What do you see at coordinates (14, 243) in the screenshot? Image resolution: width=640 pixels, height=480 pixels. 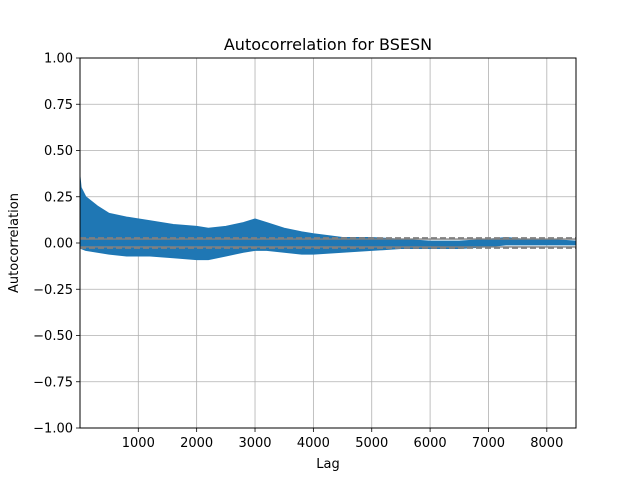 I see `y-axis-label: Autocorrelation` at bounding box center [14, 243].